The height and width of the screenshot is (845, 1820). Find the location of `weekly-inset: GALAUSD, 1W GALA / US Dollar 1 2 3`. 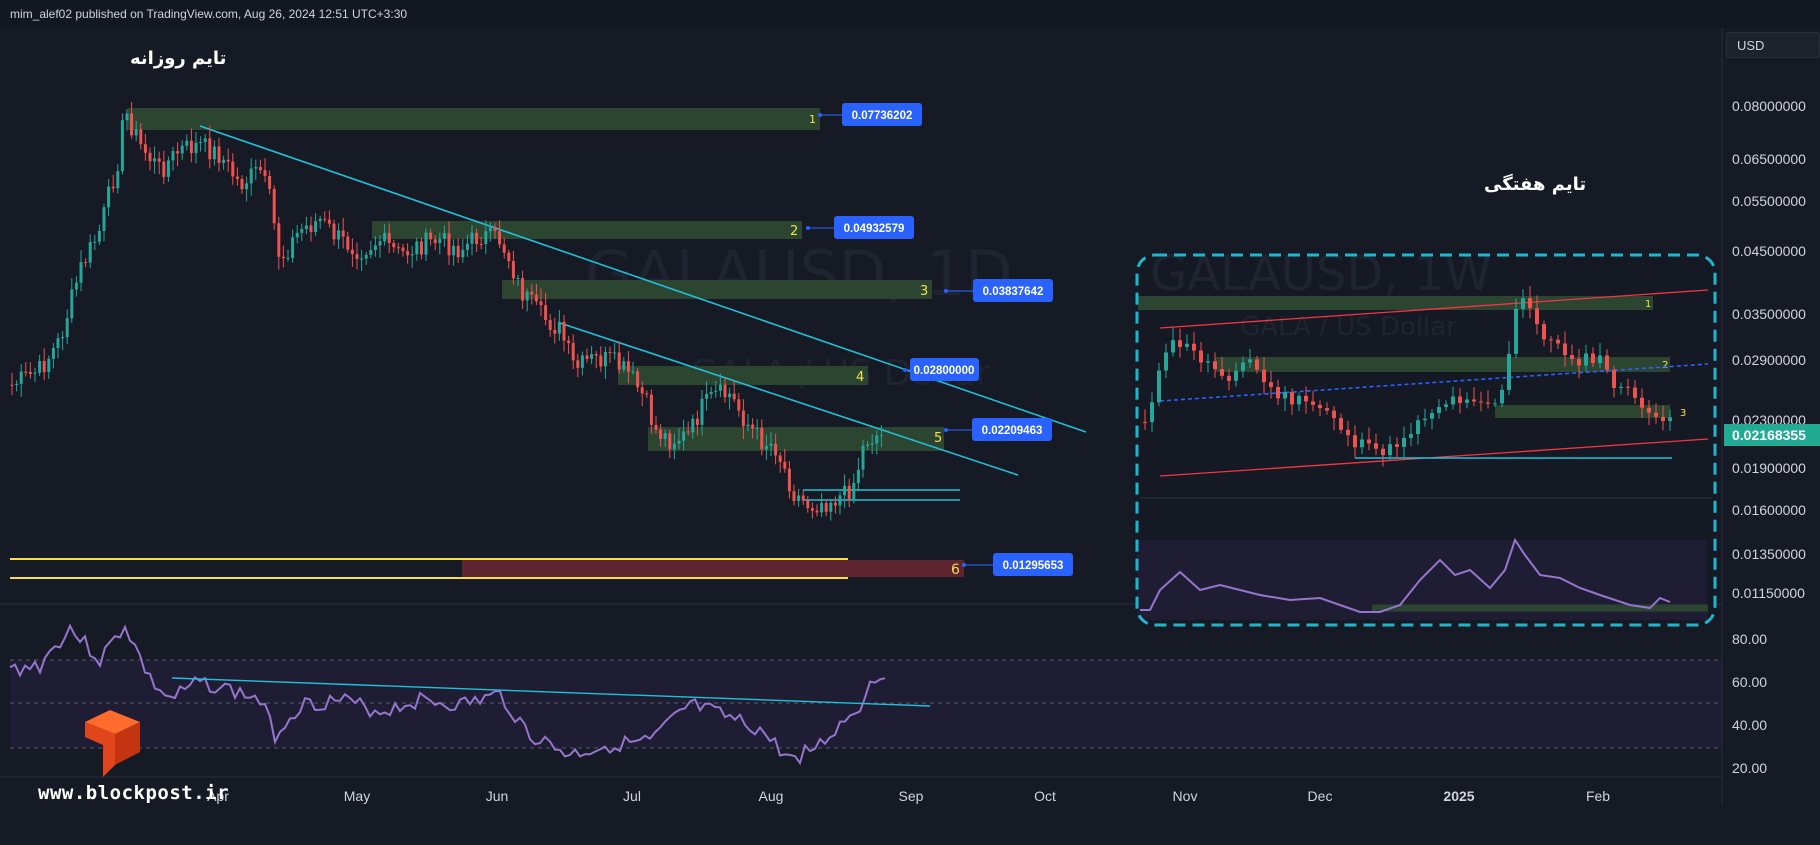

weekly-inset: GALAUSD, 1W GALA / US Dollar 1 2 3 is located at coordinates (1426, 436).